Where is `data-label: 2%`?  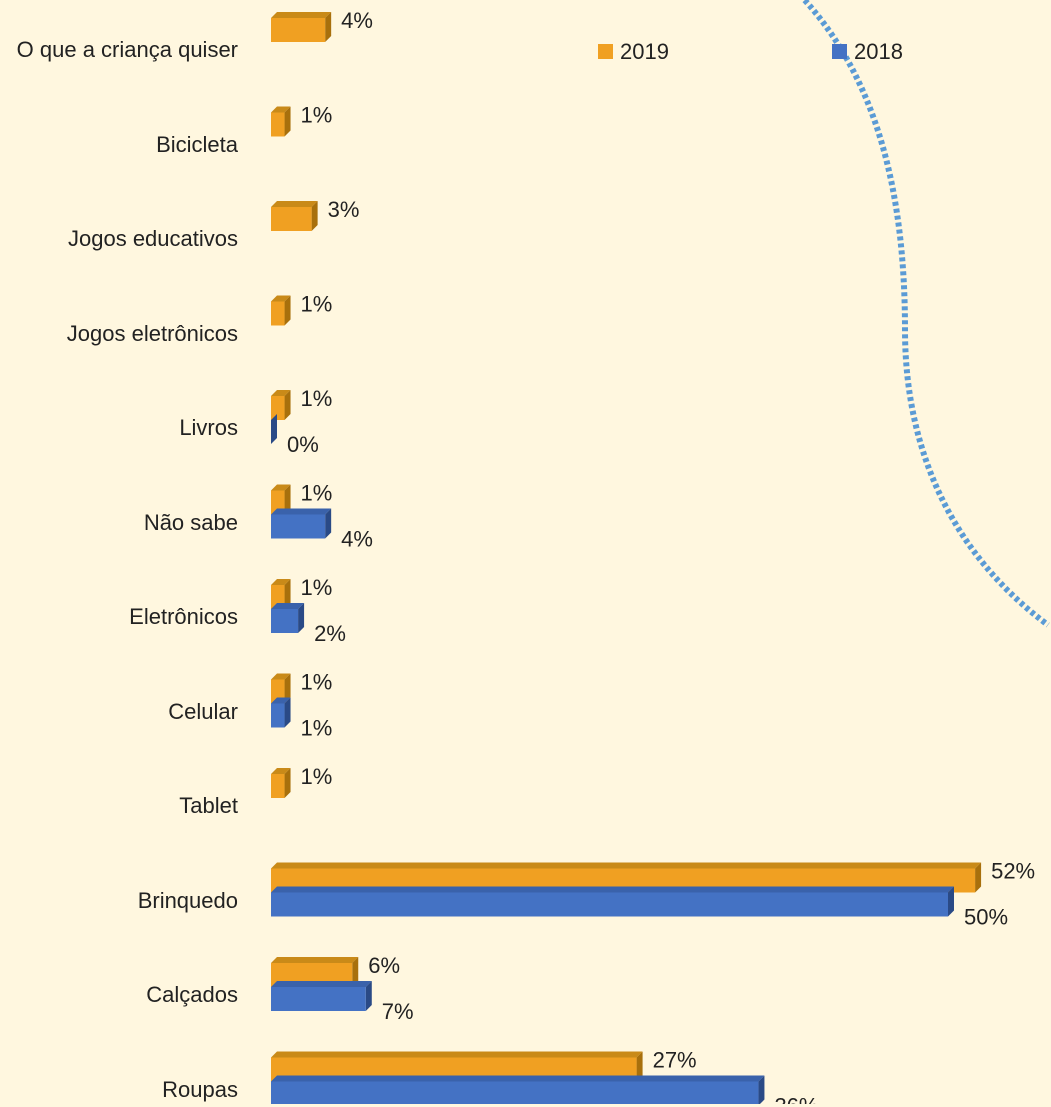 data-label: 2% is located at coordinates (330, 633).